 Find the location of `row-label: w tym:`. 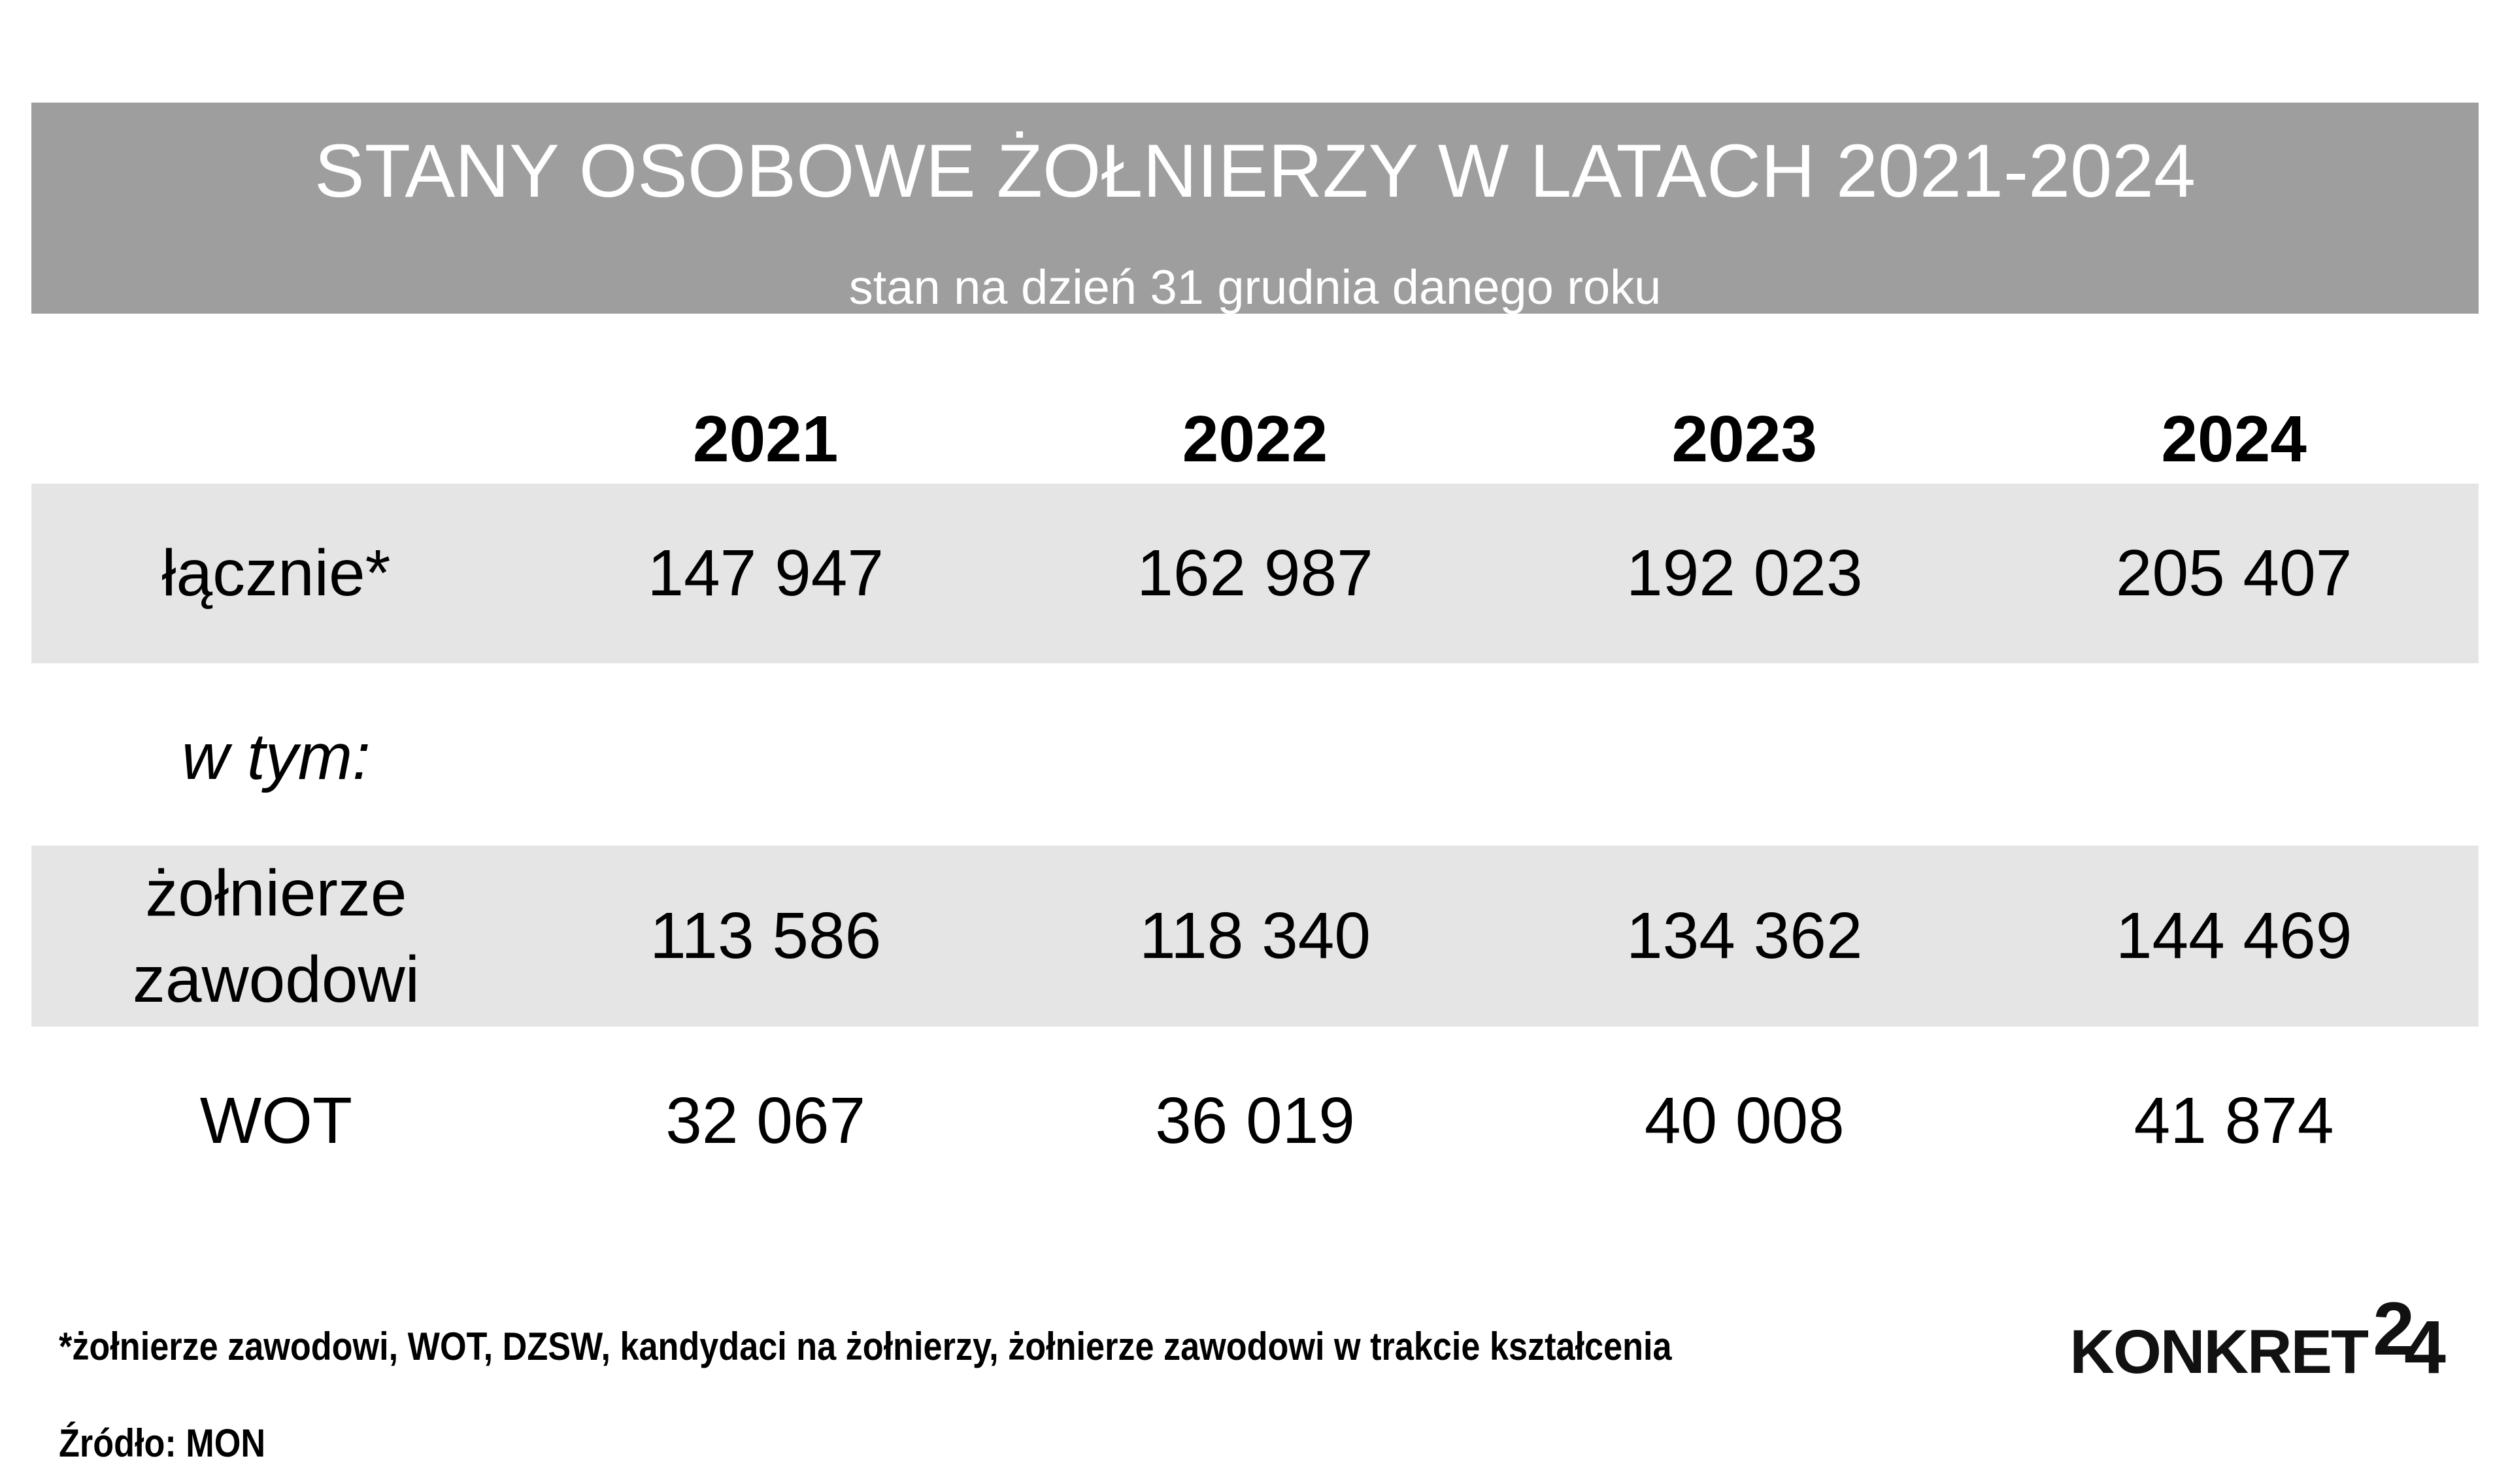

row-label: w tym: is located at coordinates (276, 756).